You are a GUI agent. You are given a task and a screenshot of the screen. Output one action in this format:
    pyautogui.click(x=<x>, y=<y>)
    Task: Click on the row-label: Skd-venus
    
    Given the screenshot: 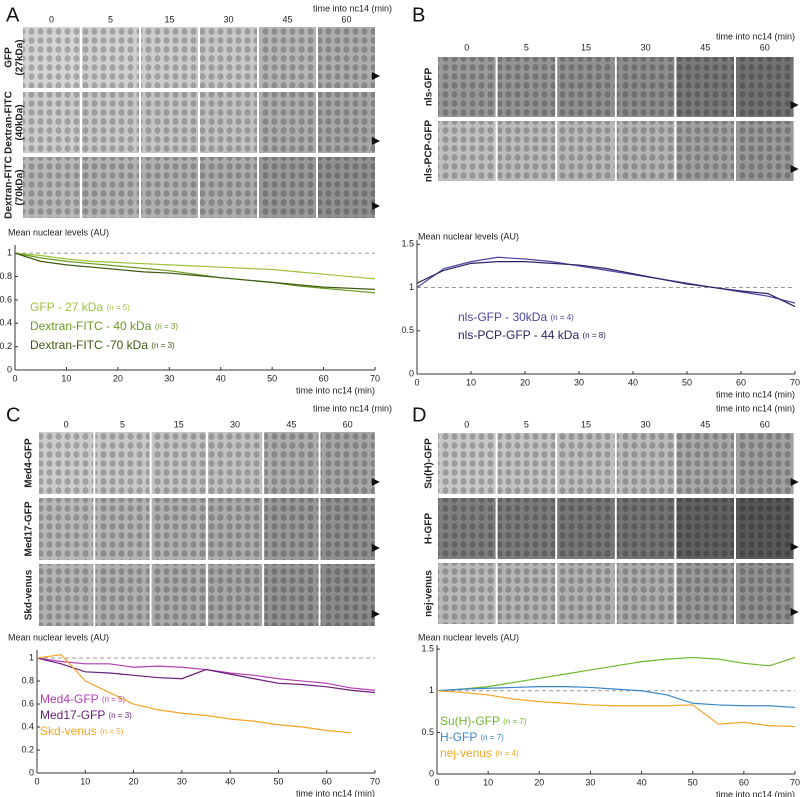 What is the action you would take?
    pyautogui.click(x=29, y=594)
    